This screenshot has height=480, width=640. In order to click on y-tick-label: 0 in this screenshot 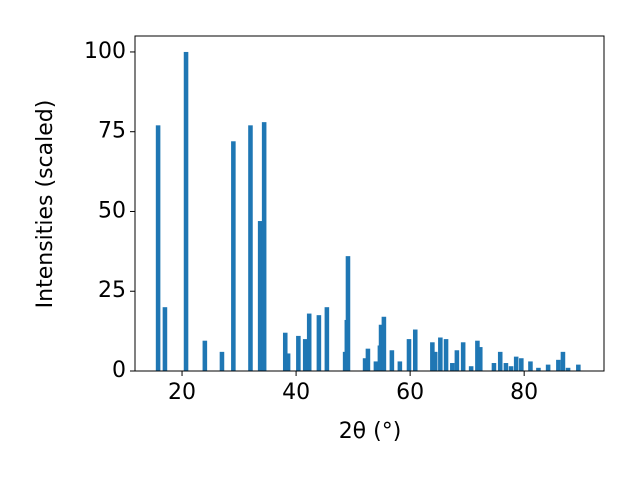, I will do `click(119, 370)`.